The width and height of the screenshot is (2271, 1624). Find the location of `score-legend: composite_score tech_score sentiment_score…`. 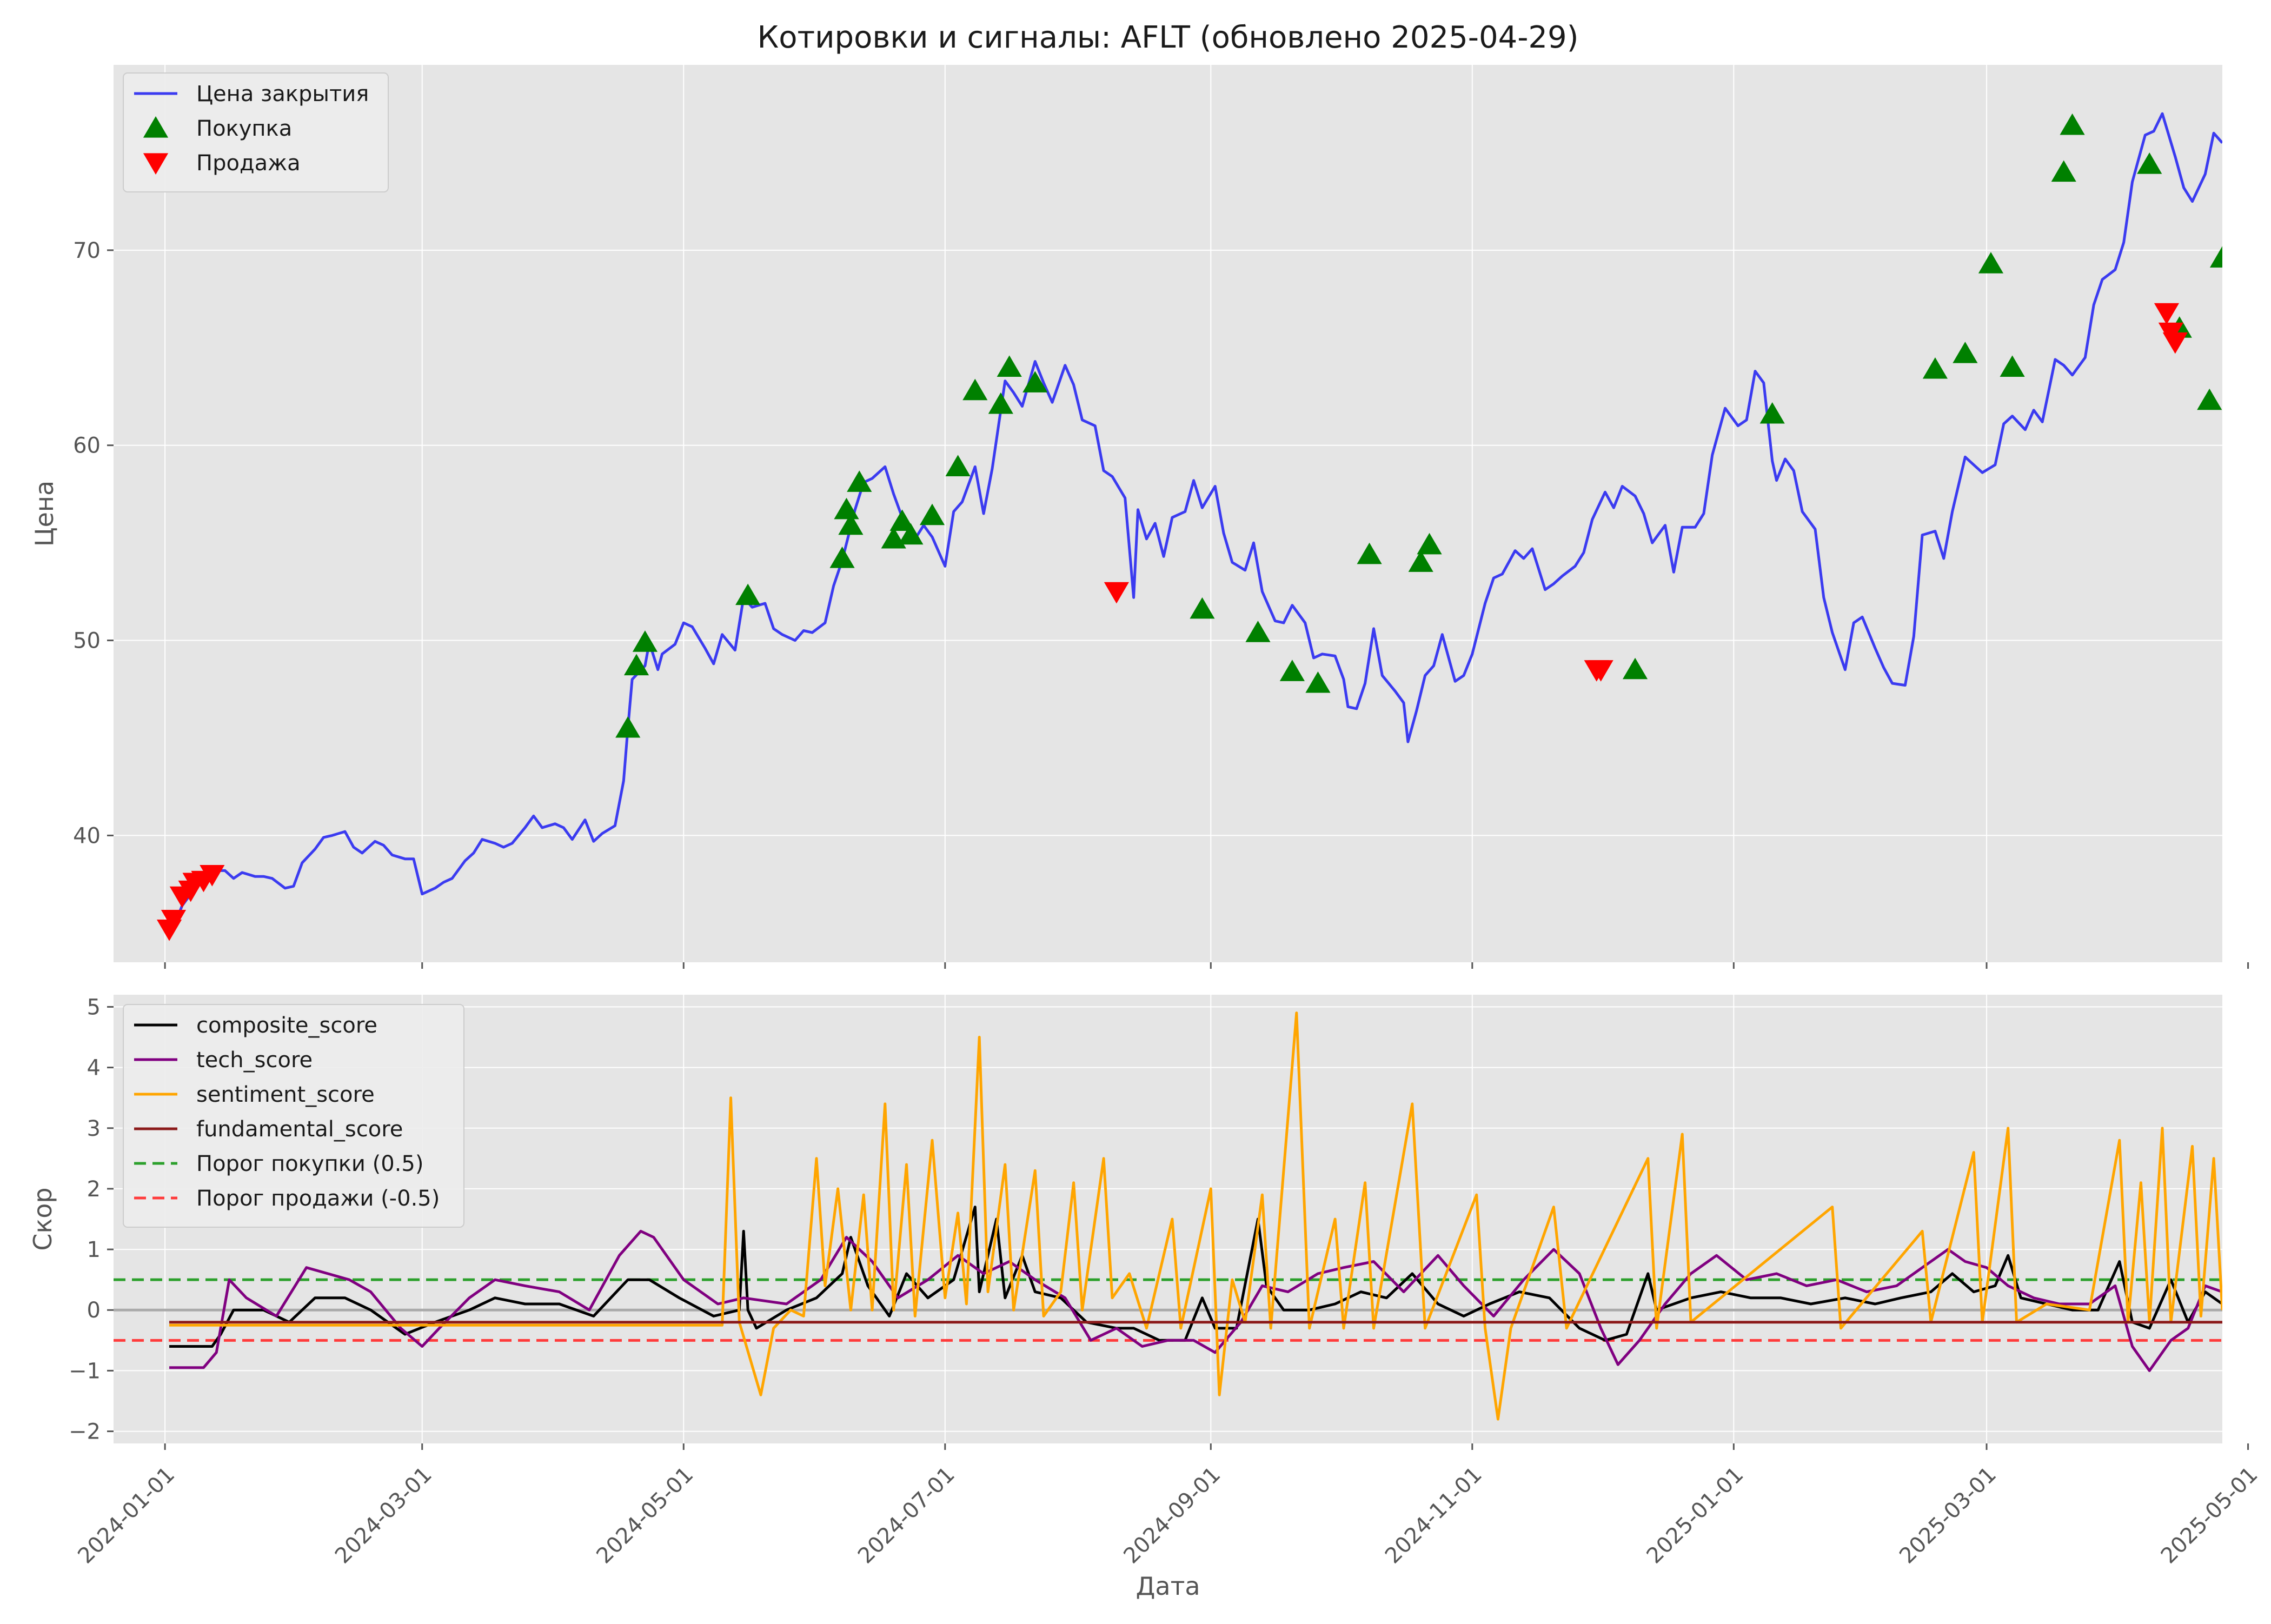

score-legend: composite_score tech_score sentiment_score… is located at coordinates (293, 1116).